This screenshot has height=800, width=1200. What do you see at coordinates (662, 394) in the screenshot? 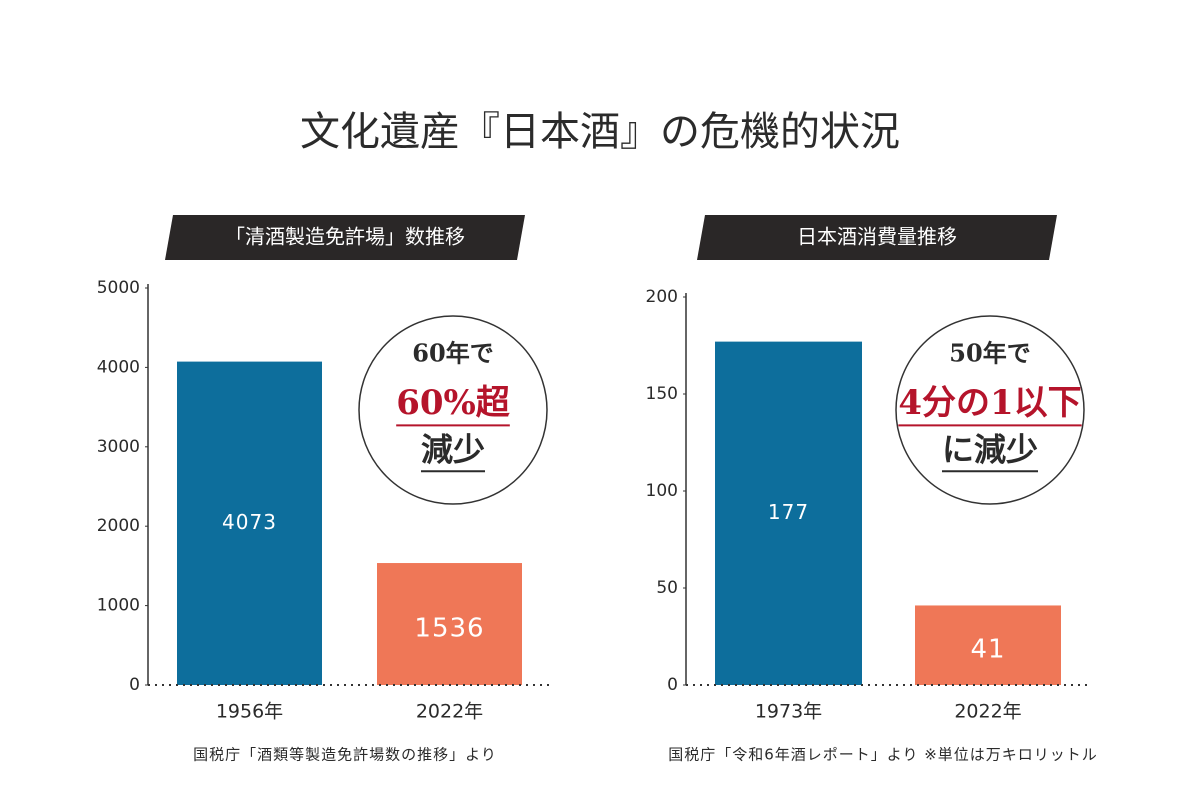
I see `y-tick-label: 150` at bounding box center [662, 394].